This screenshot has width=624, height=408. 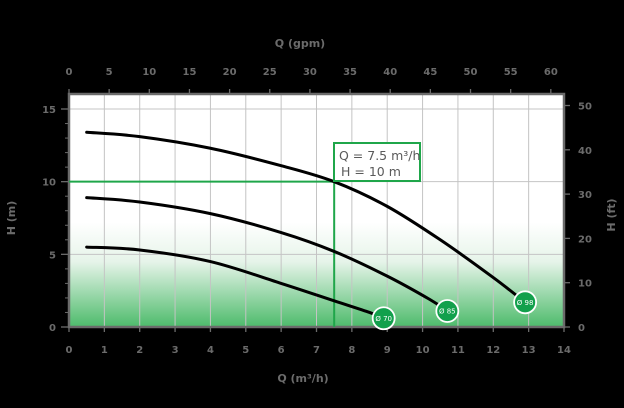 I want to click on tick-label-x-top: 15, so click(x=189, y=72).